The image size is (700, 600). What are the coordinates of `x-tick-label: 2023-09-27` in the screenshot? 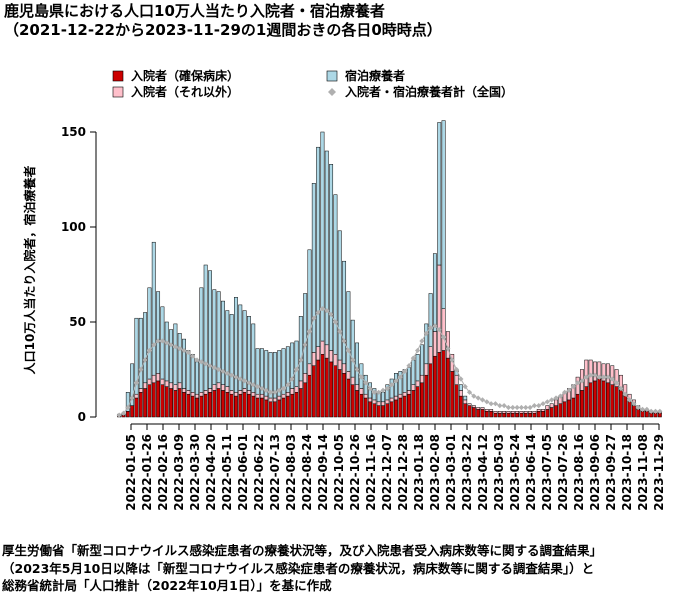 It's located at (611, 472).